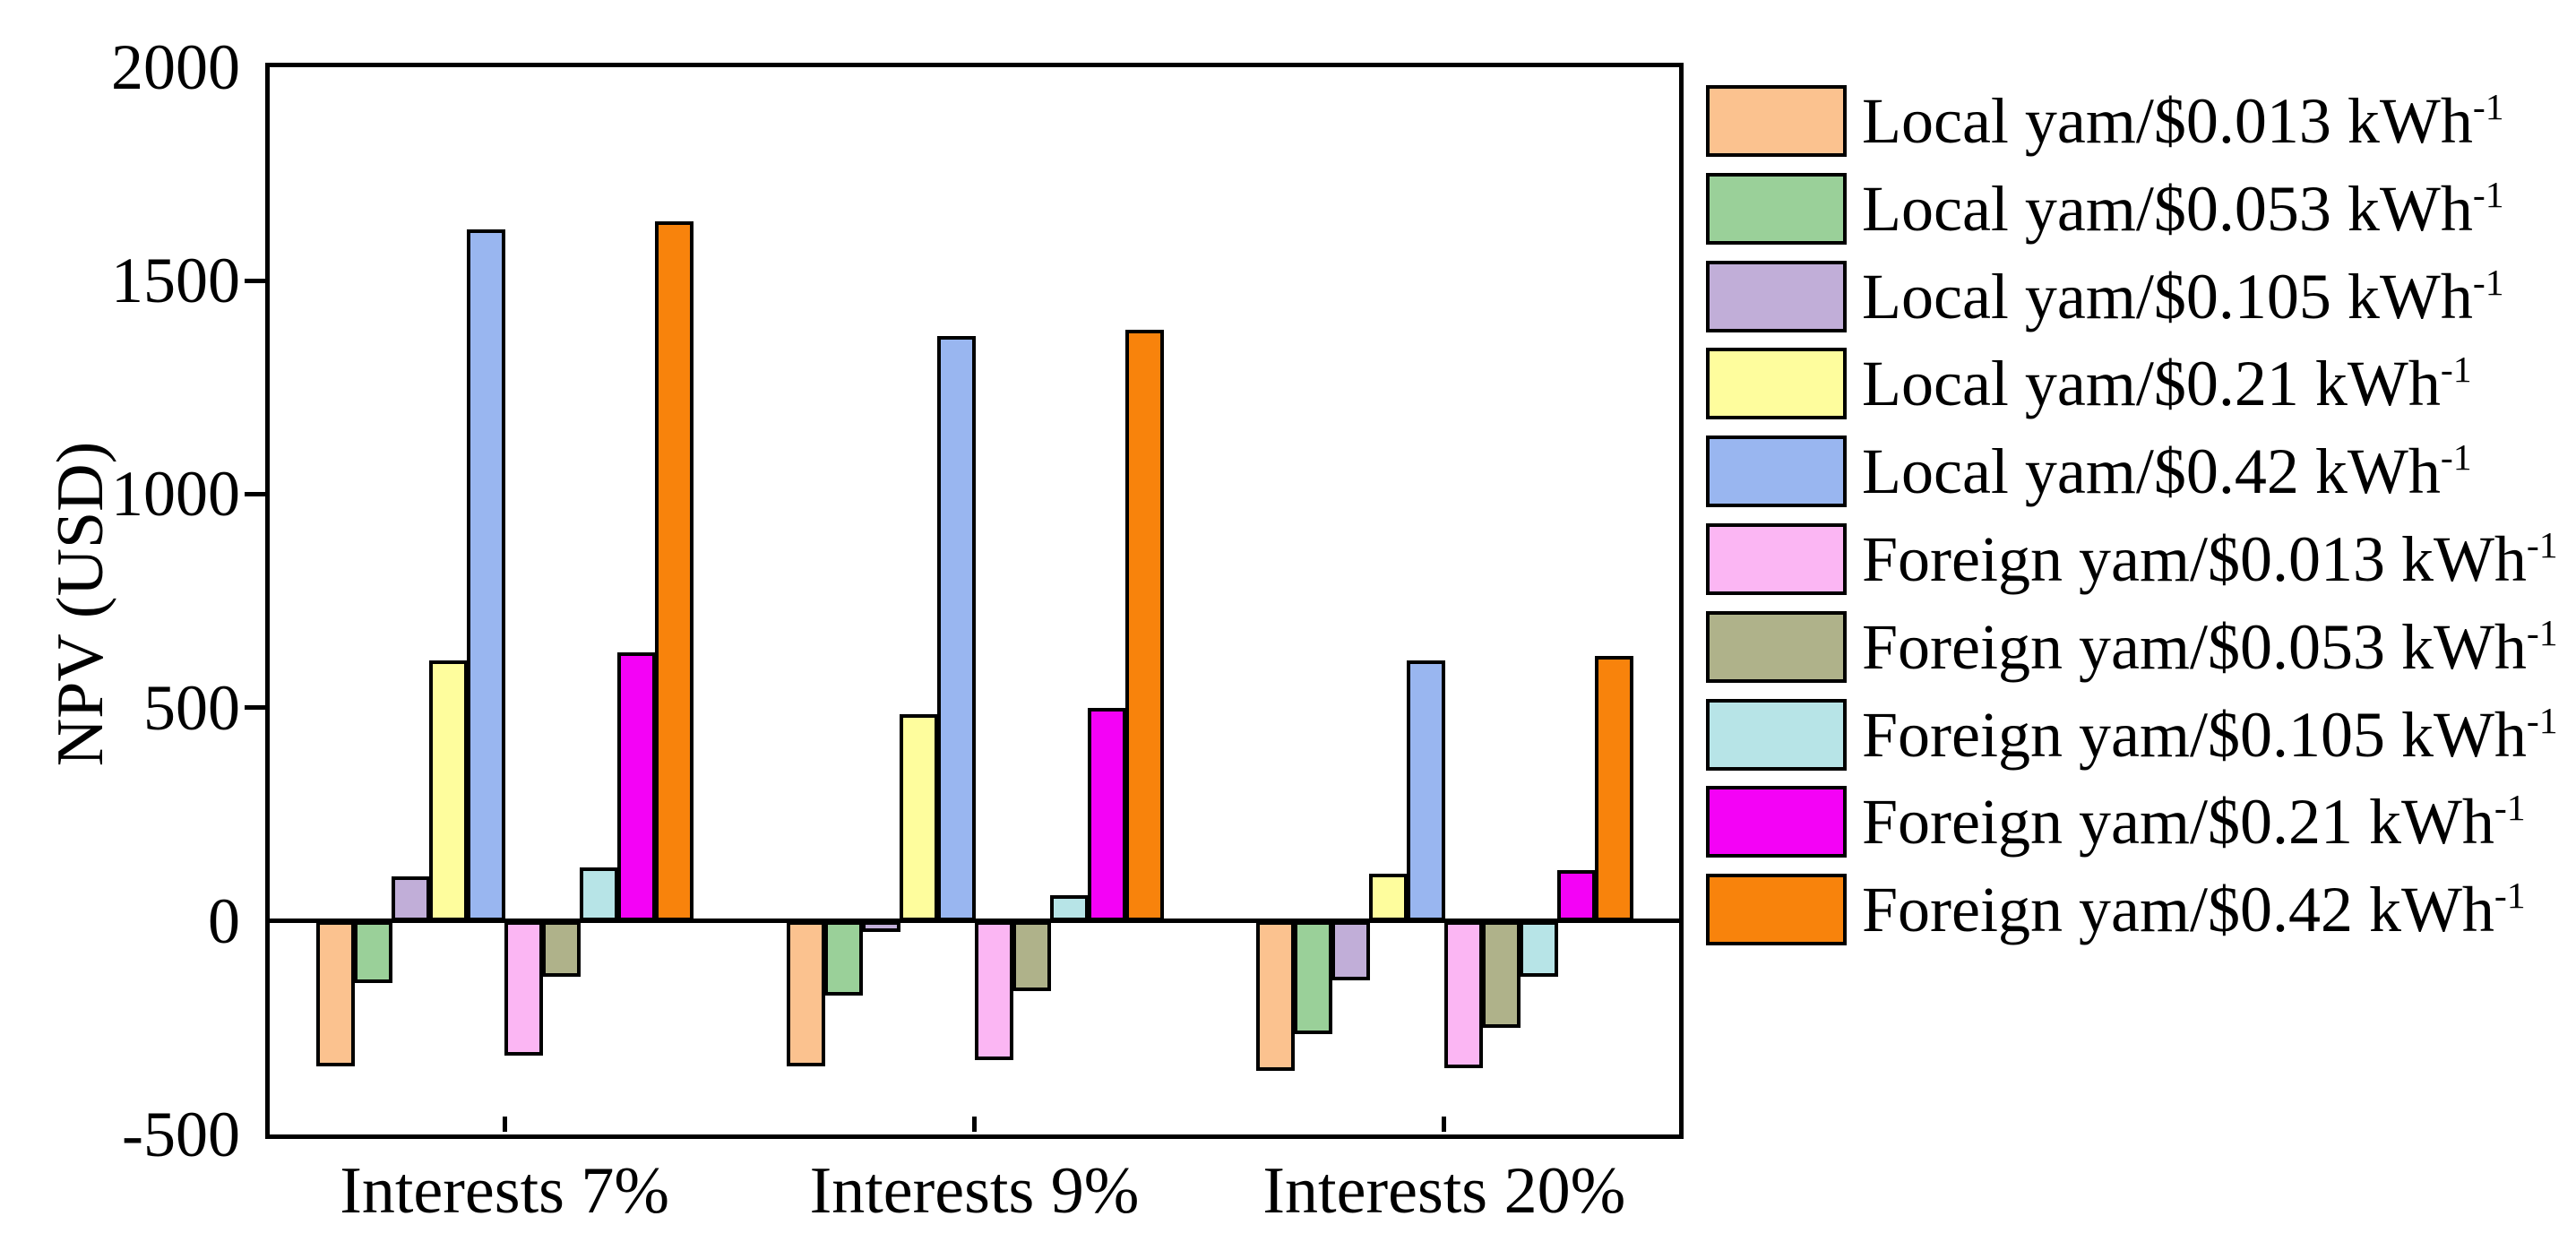  I want to click on legend-label-text: Foreign yam/$0.053 kWh, so click(2194, 646).